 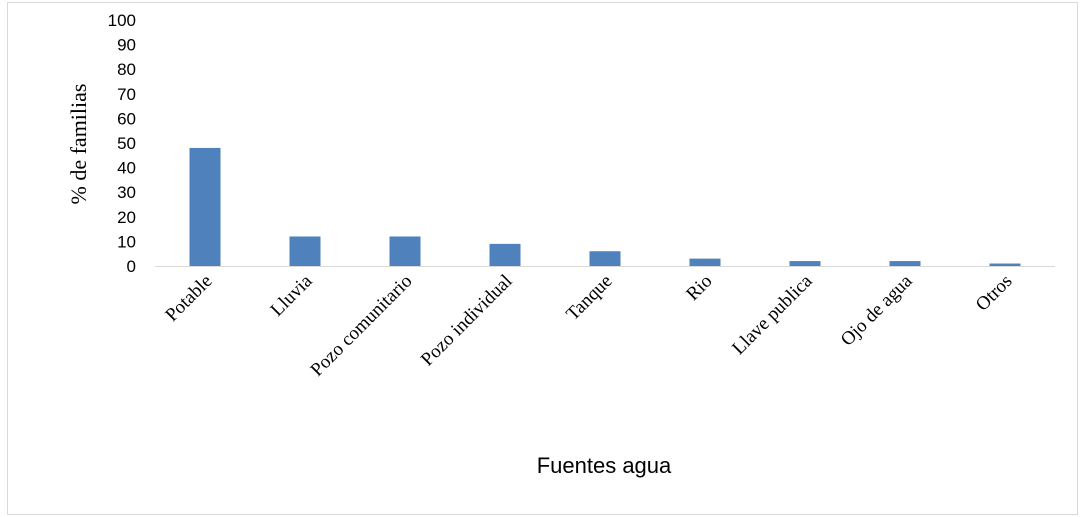 I want to click on y-tick-label: 60, so click(x=126, y=118).